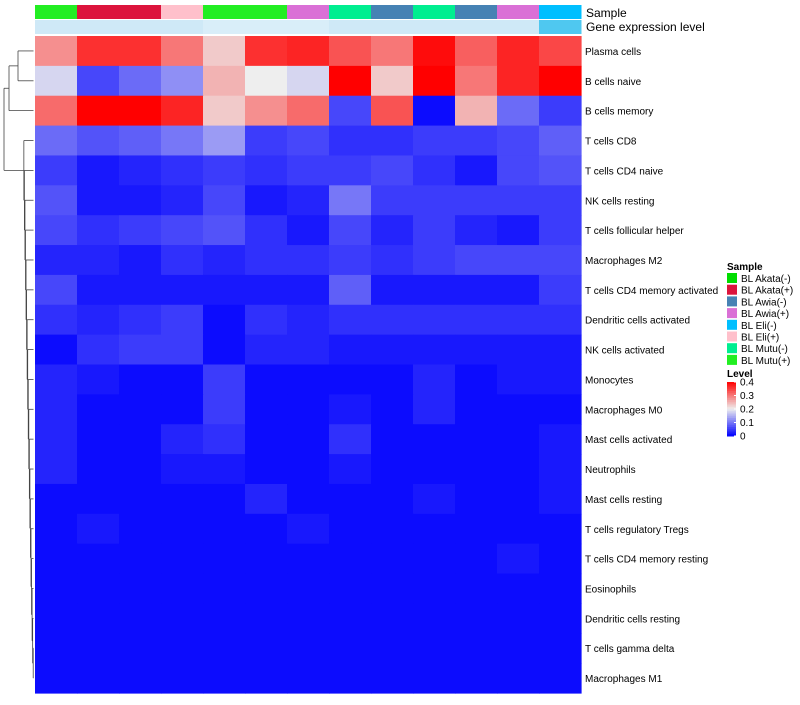 The width and height of the screenshot is (800, 705). I want to click on row-label: Mast cells activated, so click(628, 440).